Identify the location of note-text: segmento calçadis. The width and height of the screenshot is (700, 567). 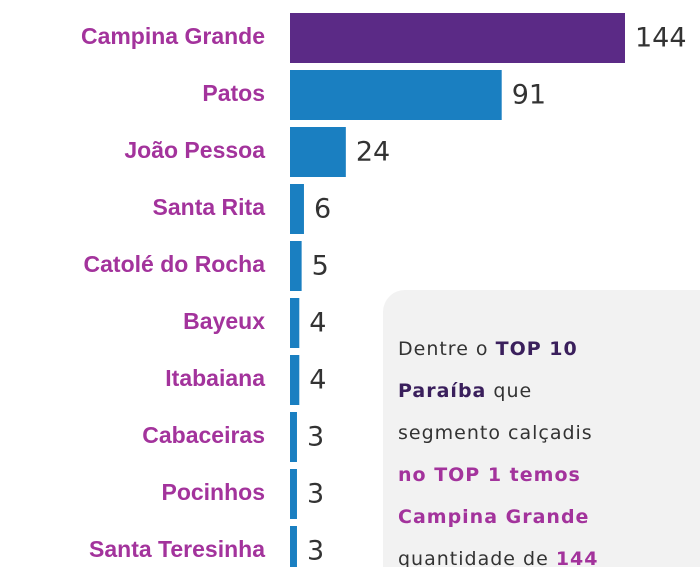
(495, 433).